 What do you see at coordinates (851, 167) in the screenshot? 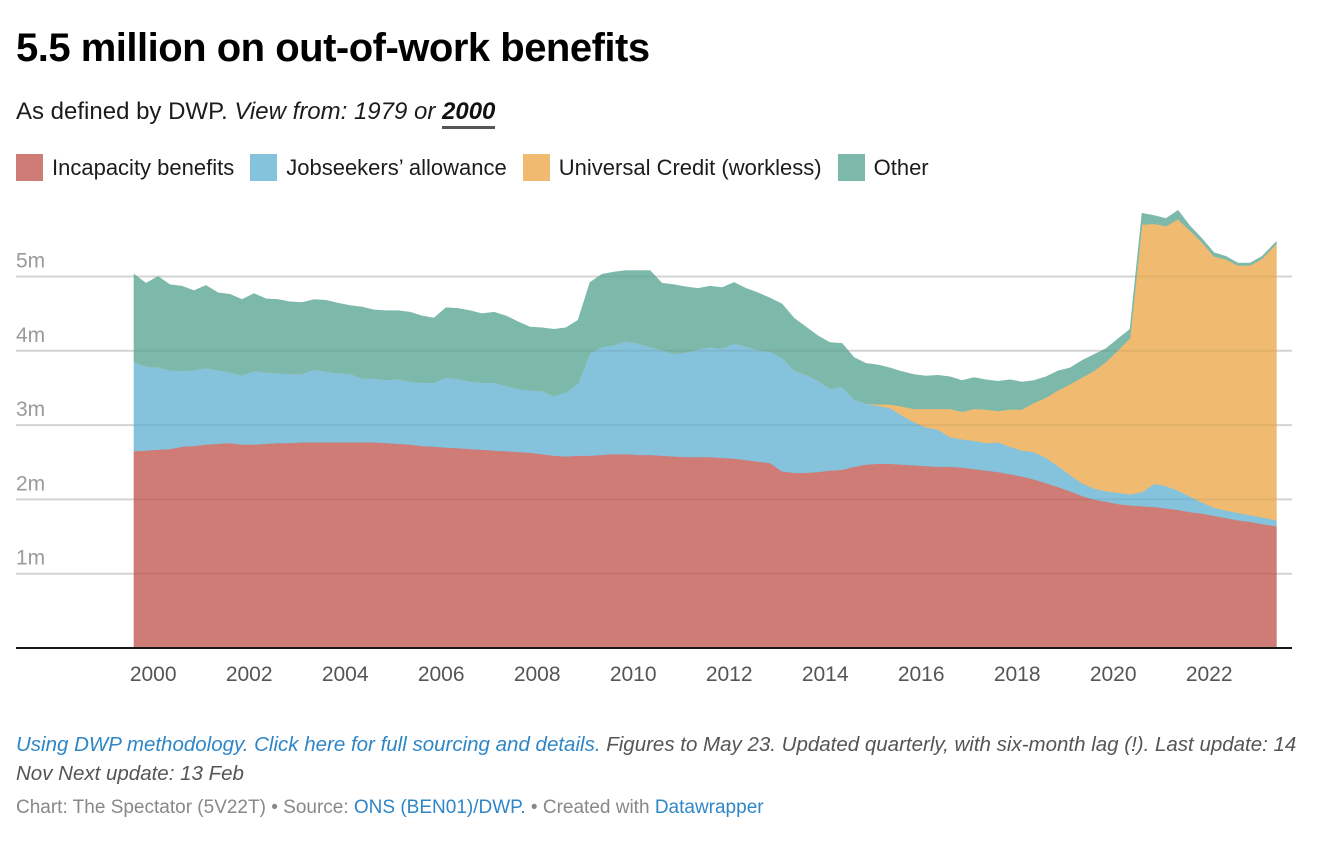
I see `legend-swatch-other` at bounding box center [851, 167].